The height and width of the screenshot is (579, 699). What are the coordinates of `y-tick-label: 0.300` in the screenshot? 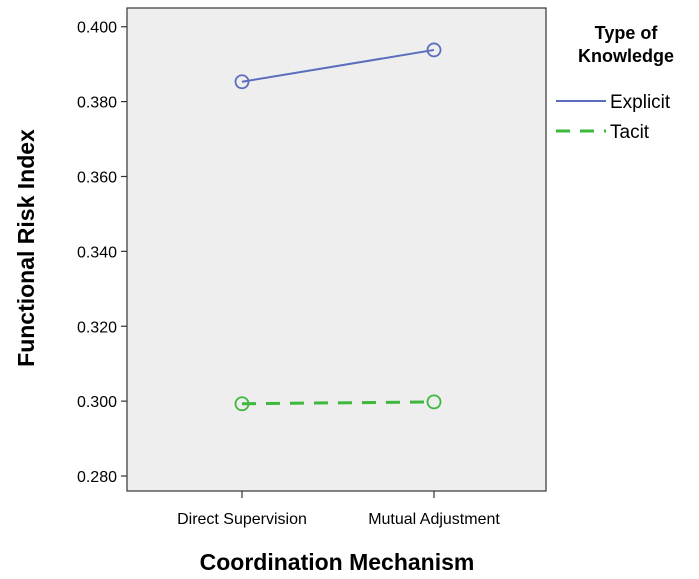 It's located at (97, 402).